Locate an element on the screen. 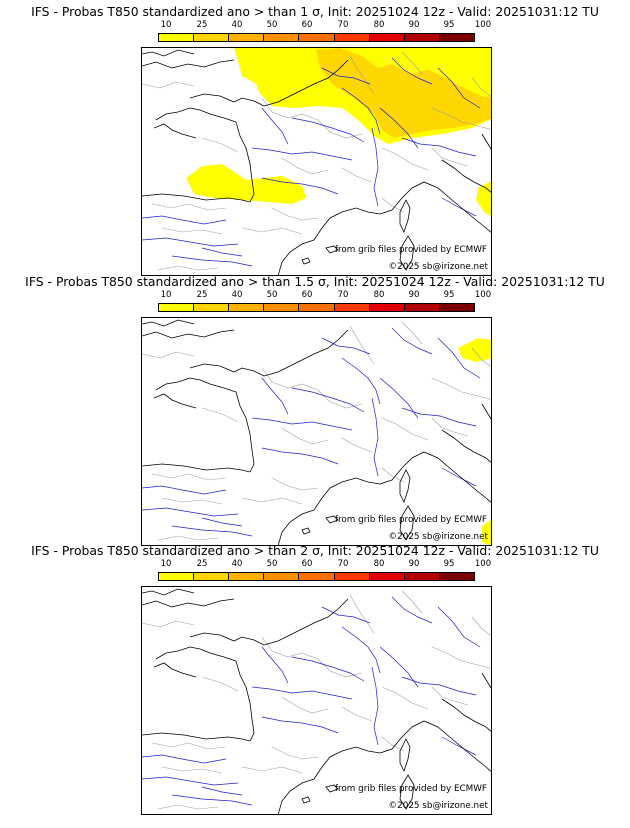  color-scale-labels: 10 25 40 50 60 70 80 90 95 100 is located at coordinates (321, 26).